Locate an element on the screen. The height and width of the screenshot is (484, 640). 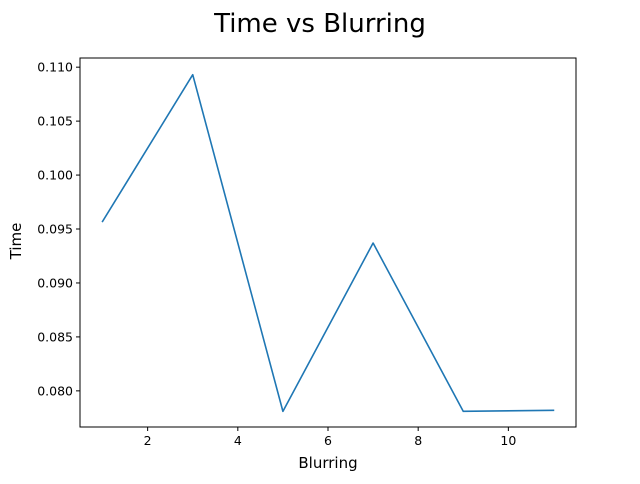
y-tick-label: 0.095 is located at coordinates (55, 229).